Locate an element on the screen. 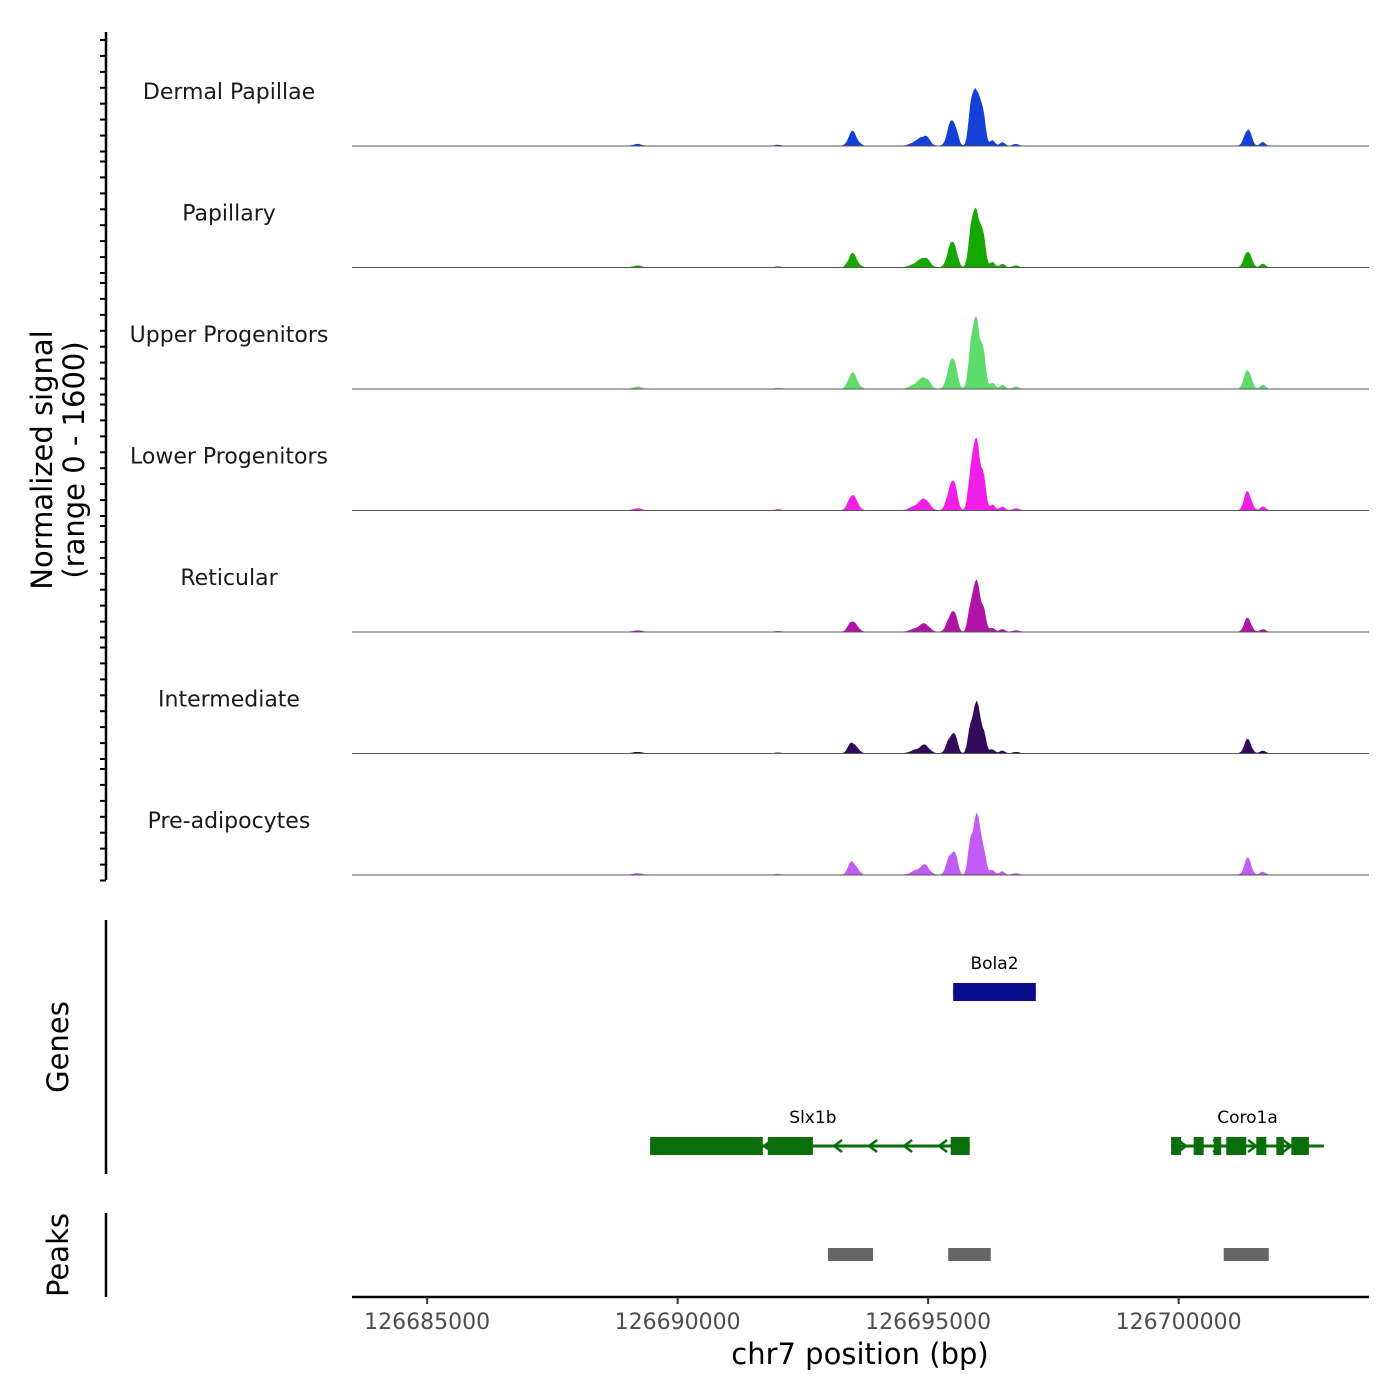 This screenshot has width=1400, height=1400. signal-y-axis is located at coordinates (104, 457).